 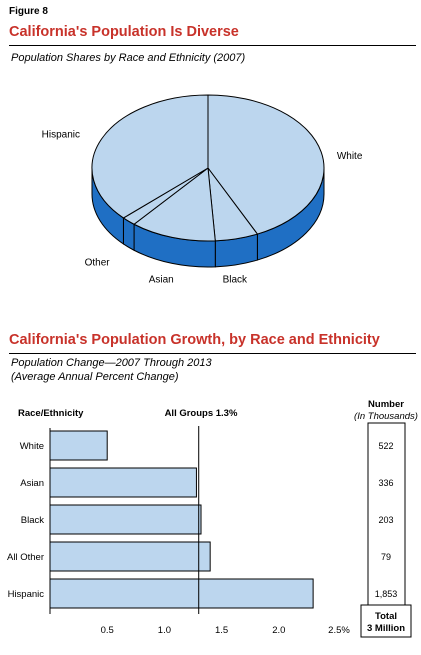 I want to click on reference-line-label: All Groups 1.3%, so click(x=201, y=413).